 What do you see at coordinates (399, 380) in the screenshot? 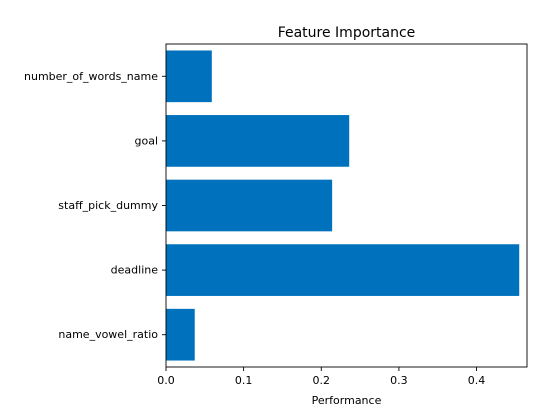
I see `x-tick-label: 0.3` at bounding box center [399, 380].